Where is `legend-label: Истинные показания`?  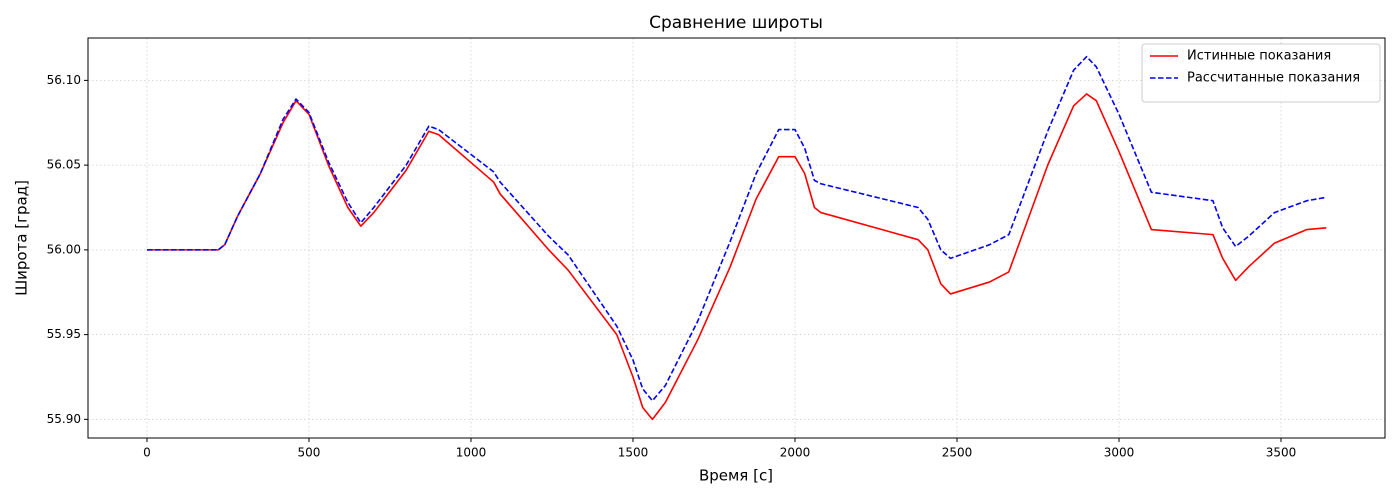 legend-label: Истинные показания is located at coordinates (1259, 56).